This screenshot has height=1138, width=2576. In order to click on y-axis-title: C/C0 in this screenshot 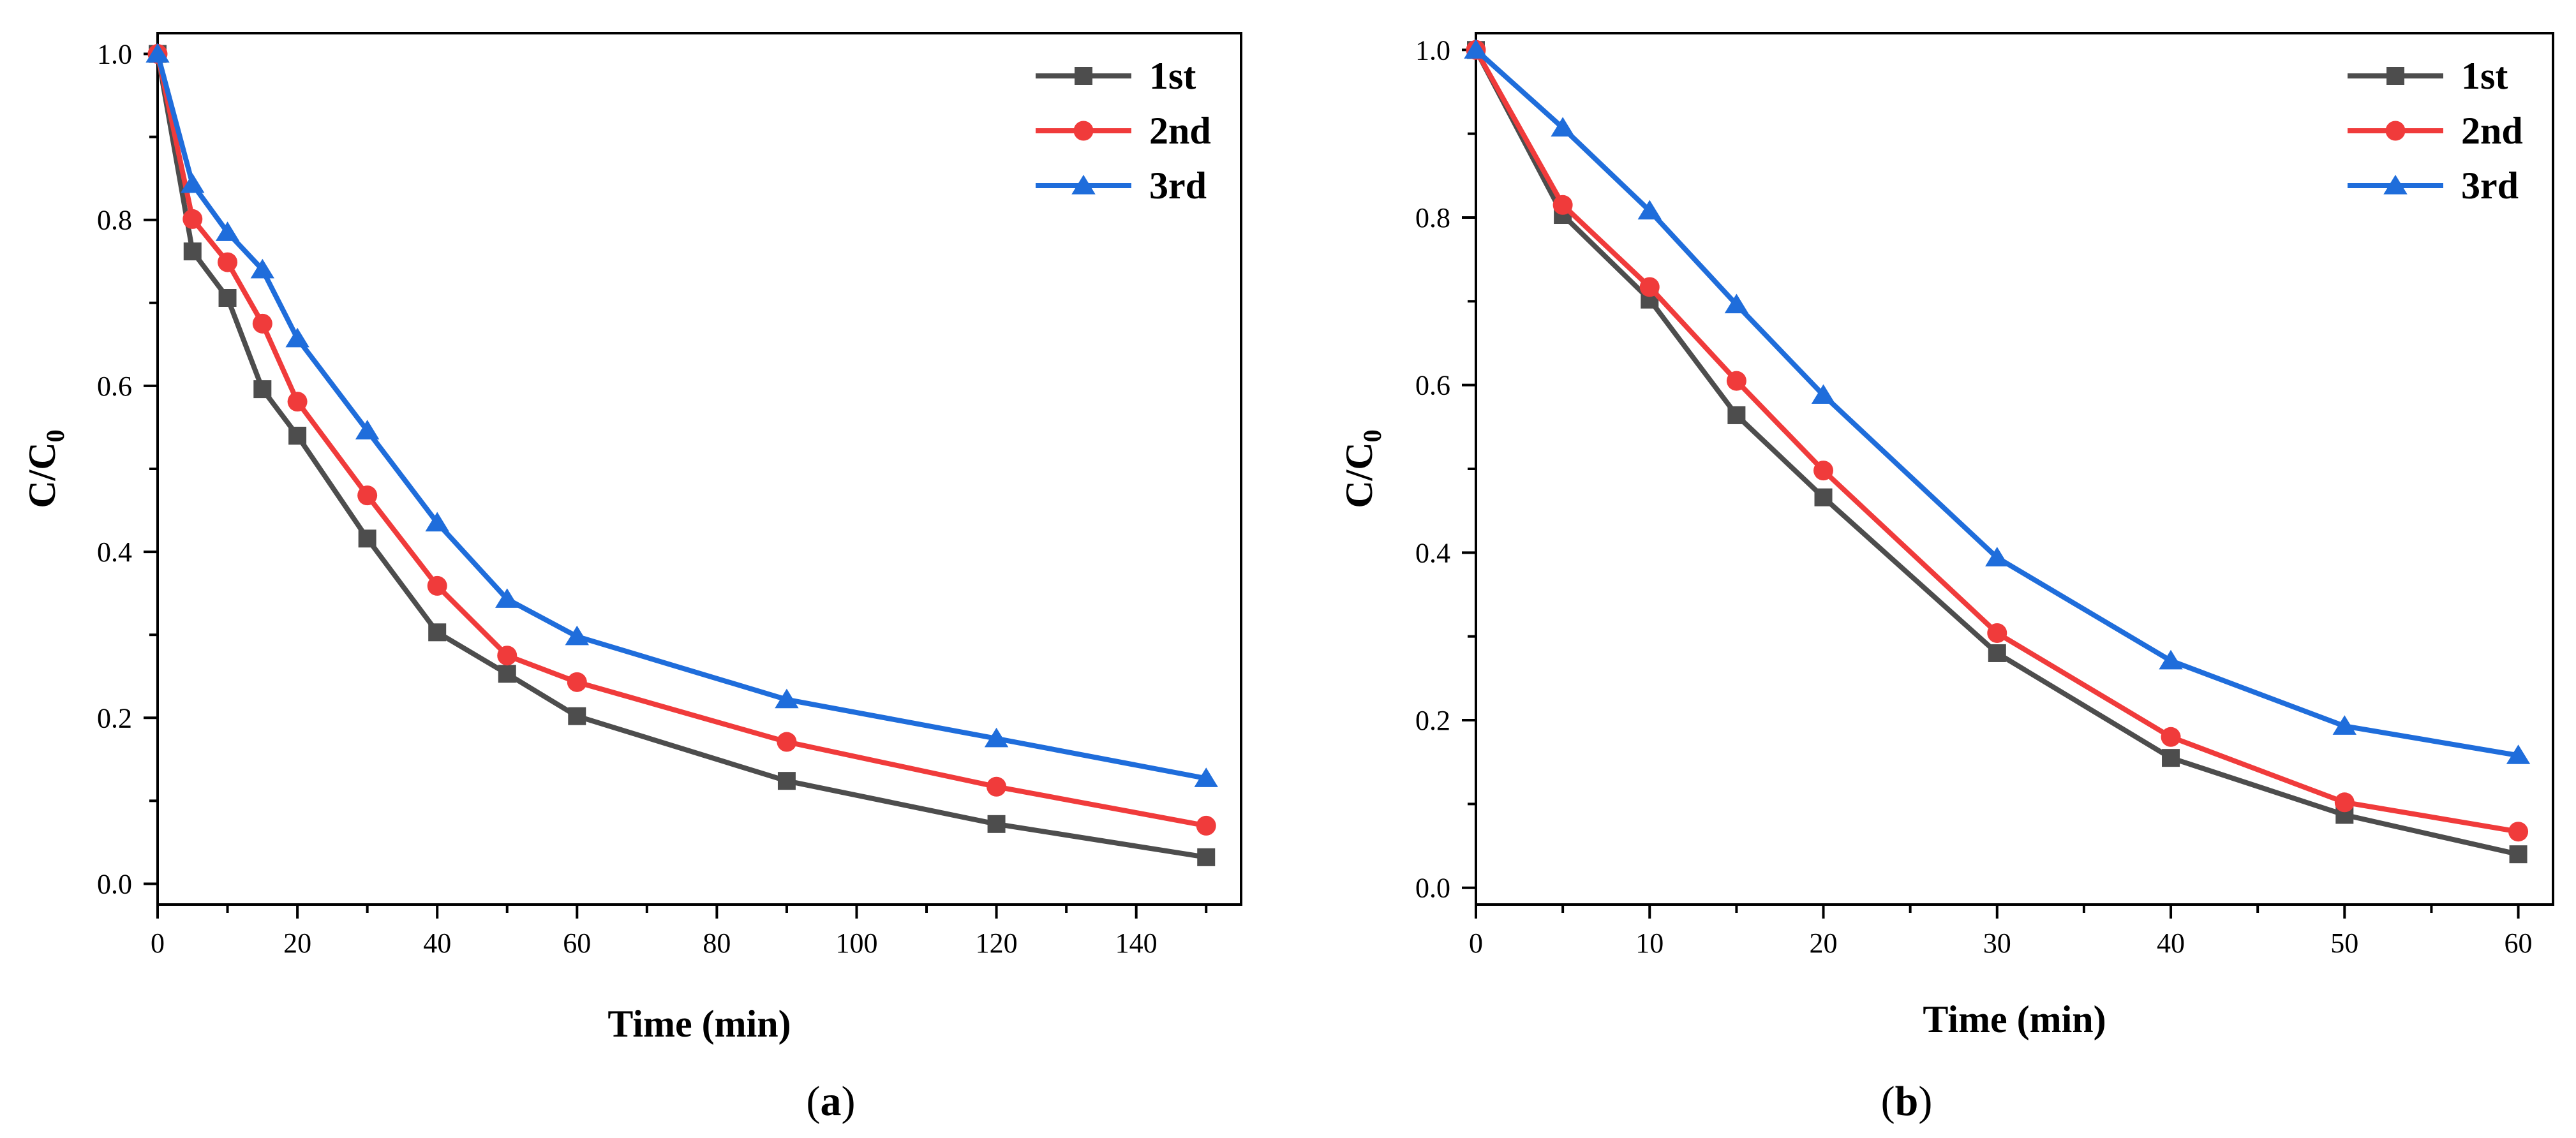, I will do `click(45, 468)`.